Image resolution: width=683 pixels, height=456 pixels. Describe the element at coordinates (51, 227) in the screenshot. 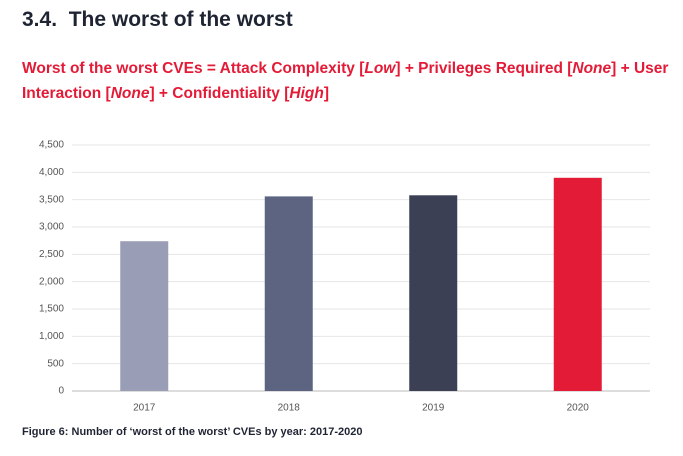

I see `y-tick-label: 3,000` at that location.